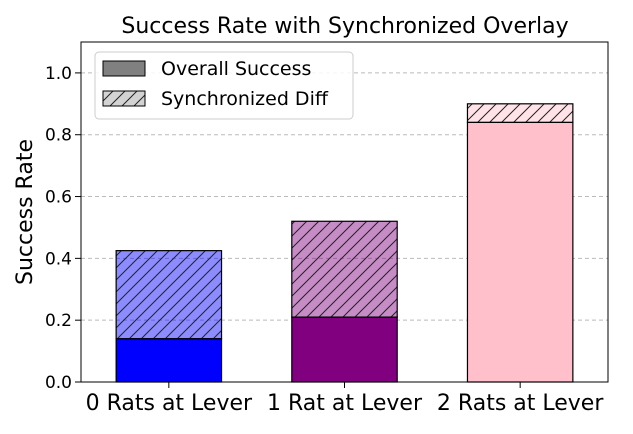  What do you see at coordinates (520, 403) in the screenshot?
I see `x-tick-label: 2 Rats at Lever` at bounding box center [520, 403].